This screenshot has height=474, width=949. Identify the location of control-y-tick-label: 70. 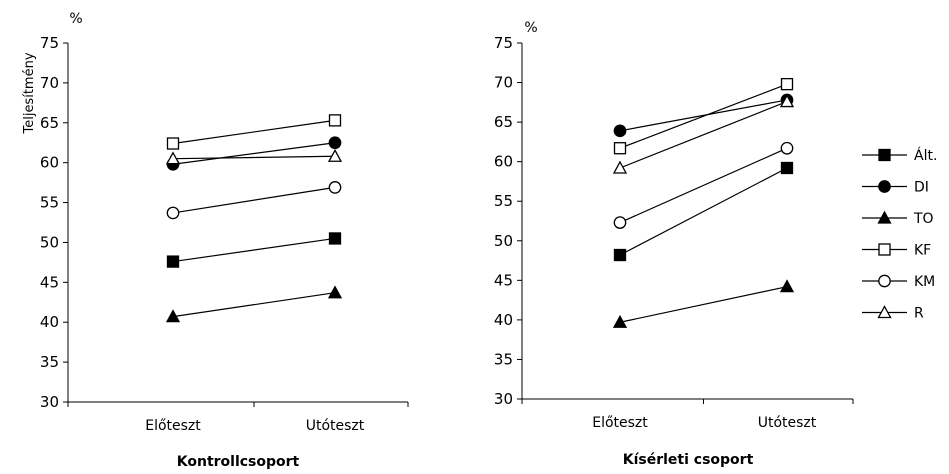
(49, 83).